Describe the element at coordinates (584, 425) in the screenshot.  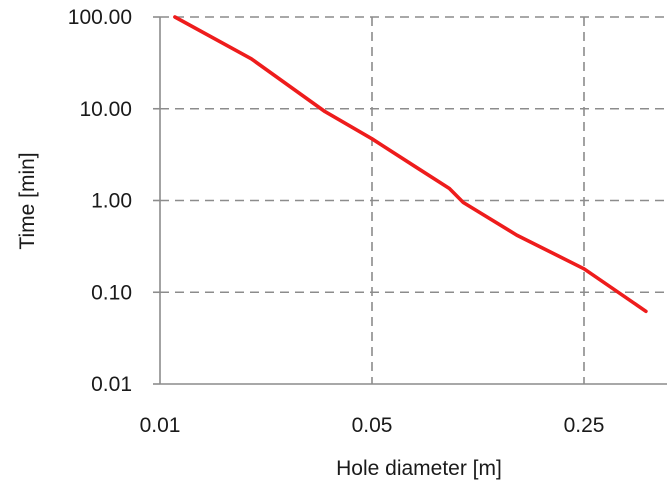
I see `x-tick-label: 0.25` at that location.